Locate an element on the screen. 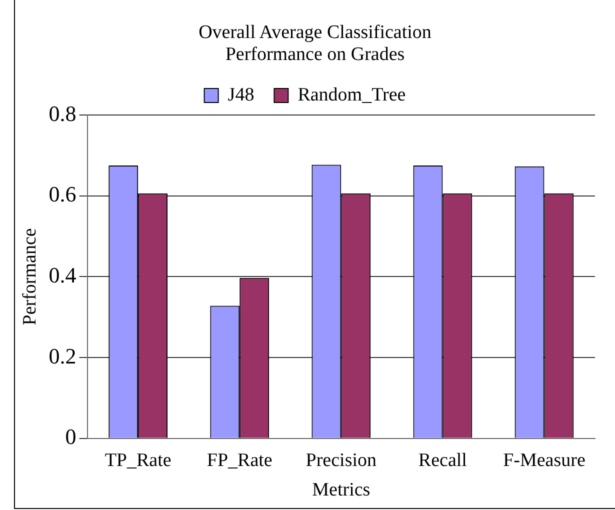 The height and width of the screenshot is (510, 615). chart-title: Overall Average Classification Performance on Grades is located at coordinates (315, 44).